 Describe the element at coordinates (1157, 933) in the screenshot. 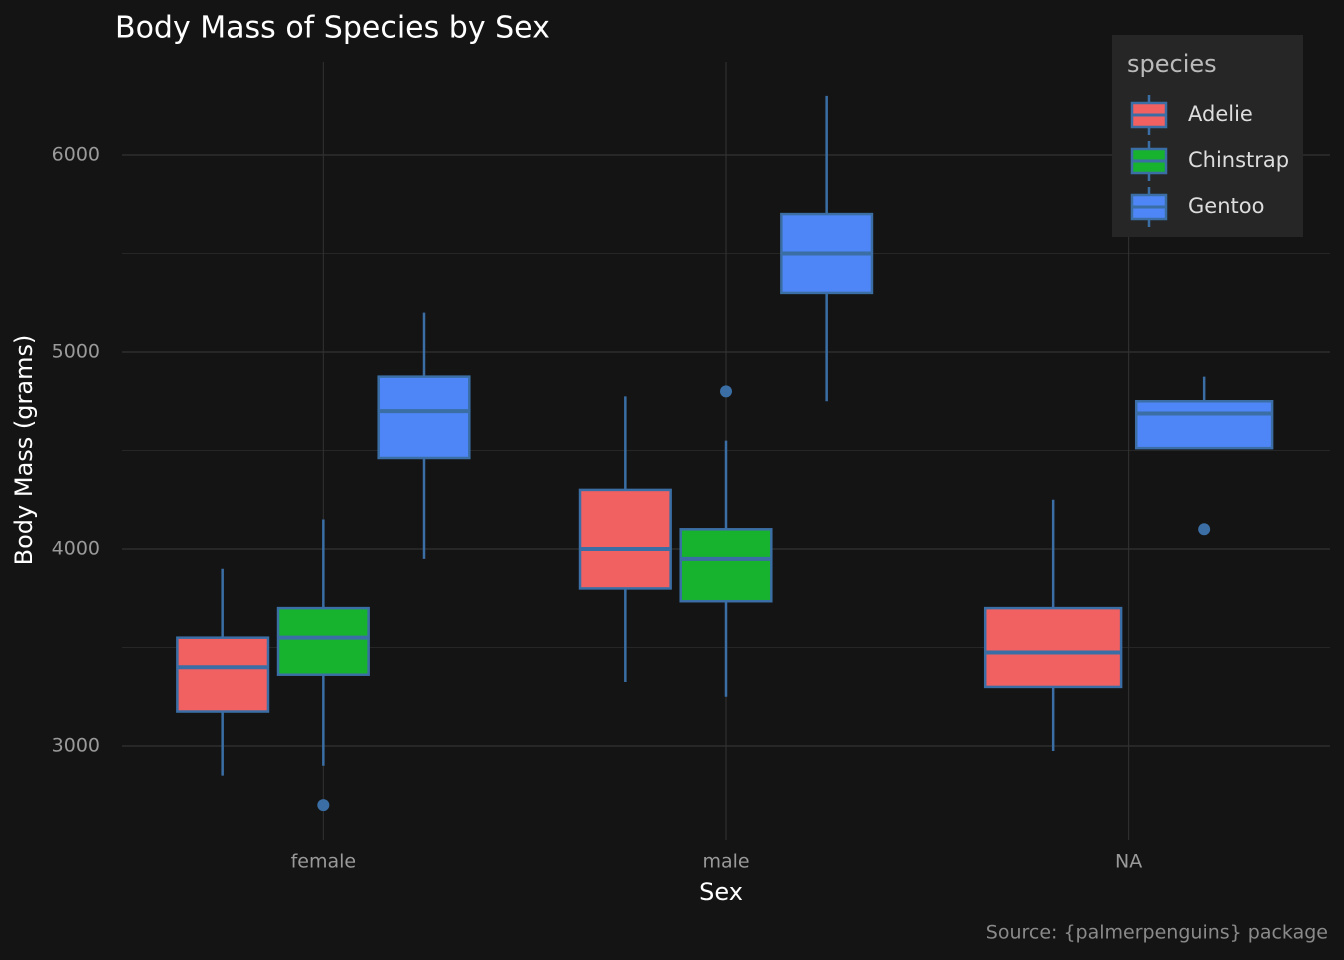

I see `caption: Source: {palmerpenguins} package` at that location.